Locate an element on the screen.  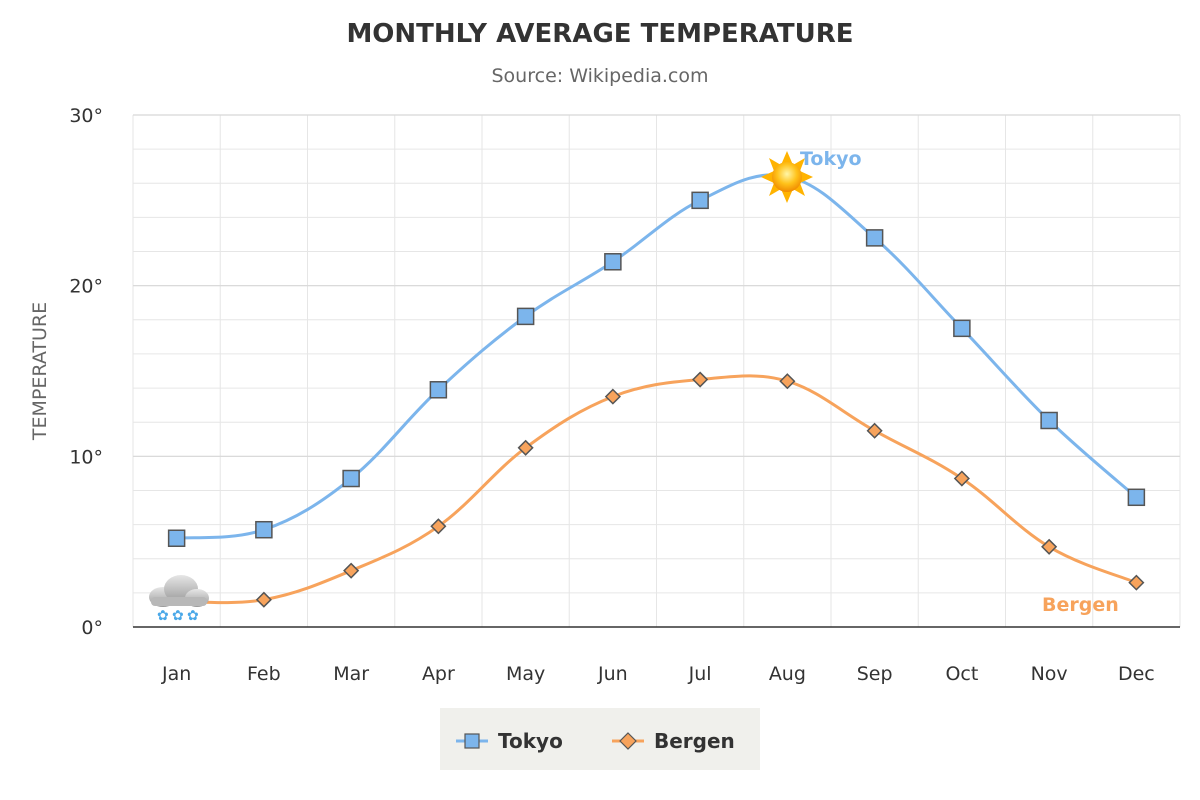
legend-label-tokyo: Tokyo is located at coordinates (530, 741).